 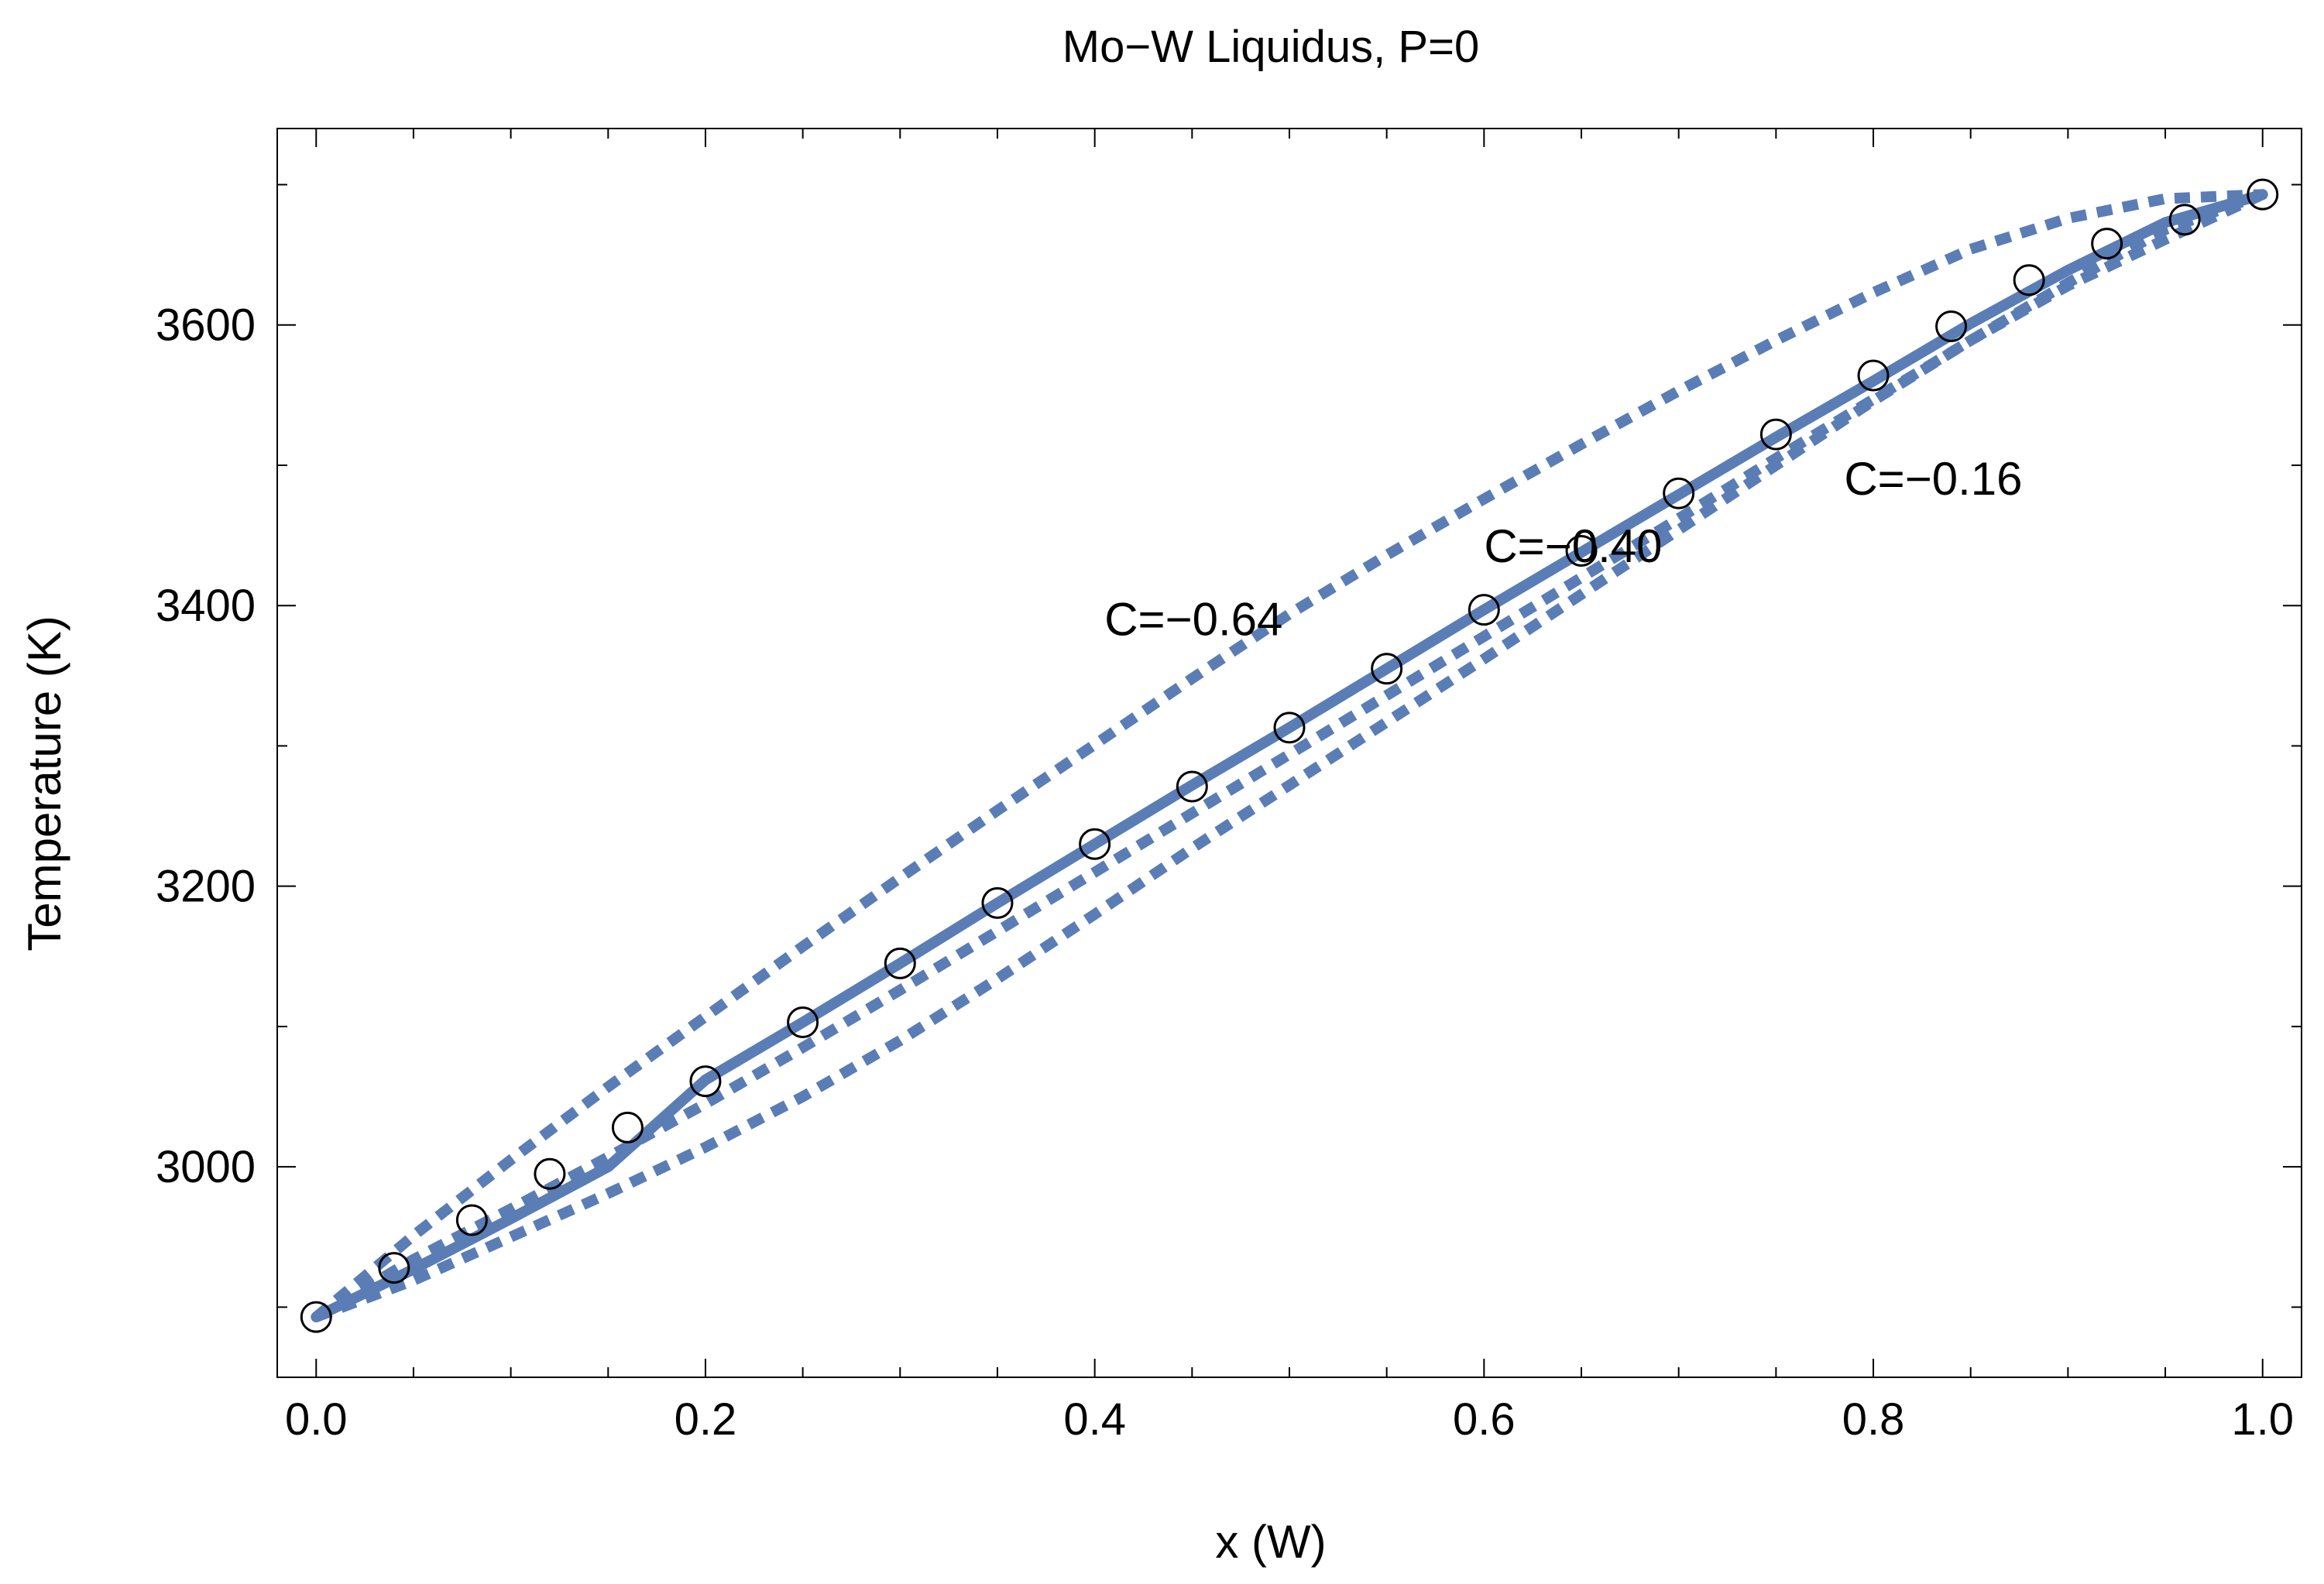 I want to click on y-tick-label: 3200, so click(x=206, y=887).